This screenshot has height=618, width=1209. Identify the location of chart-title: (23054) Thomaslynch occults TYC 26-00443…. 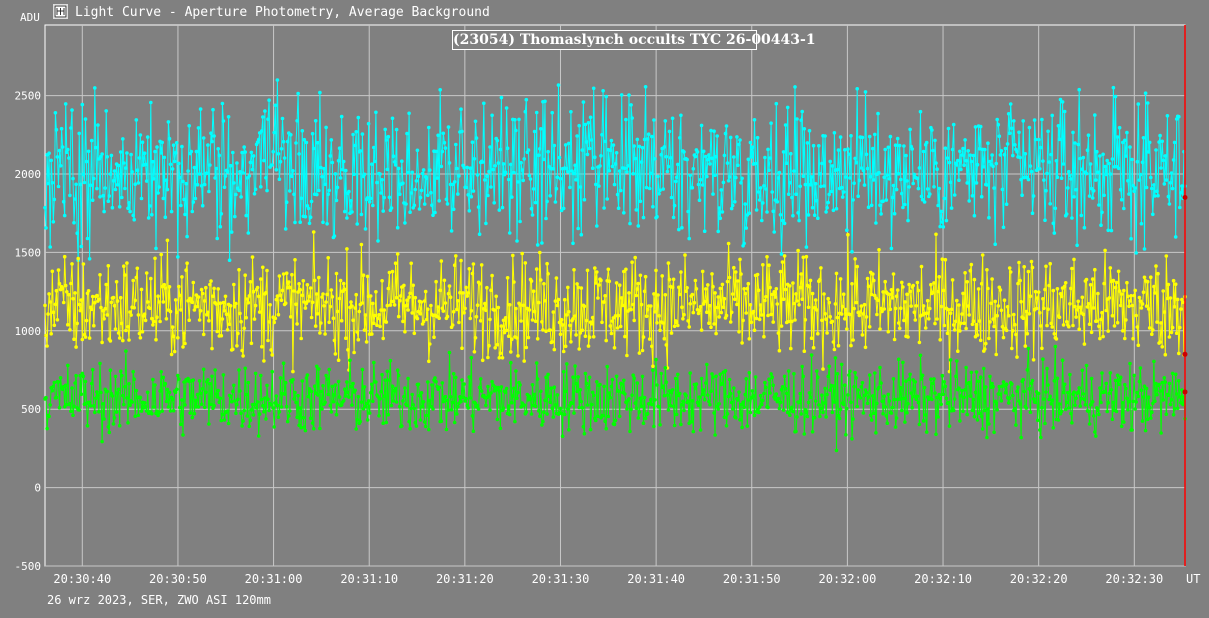
(634, 40).